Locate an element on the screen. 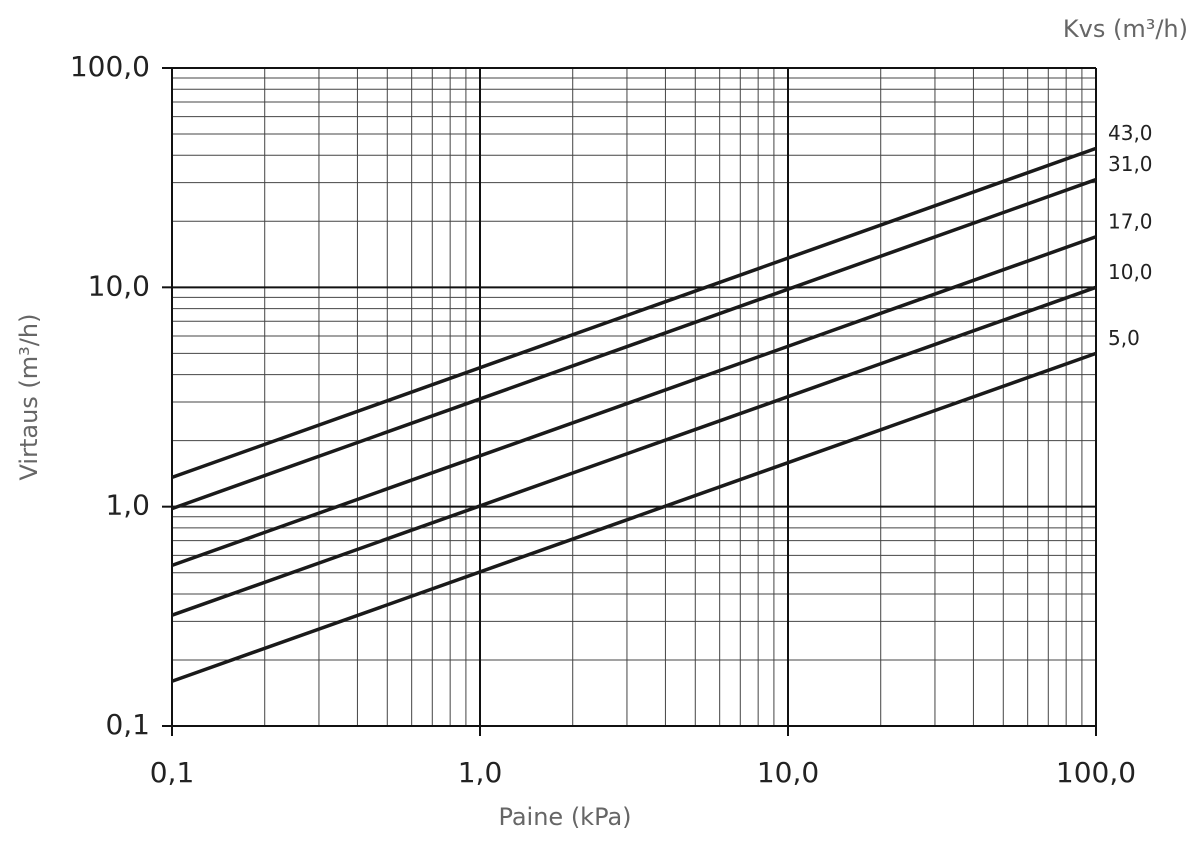 Image resolution: width=1200 pixels, height=850 pixels. series-label: 10,0 is located at coordinates (1130, 272).